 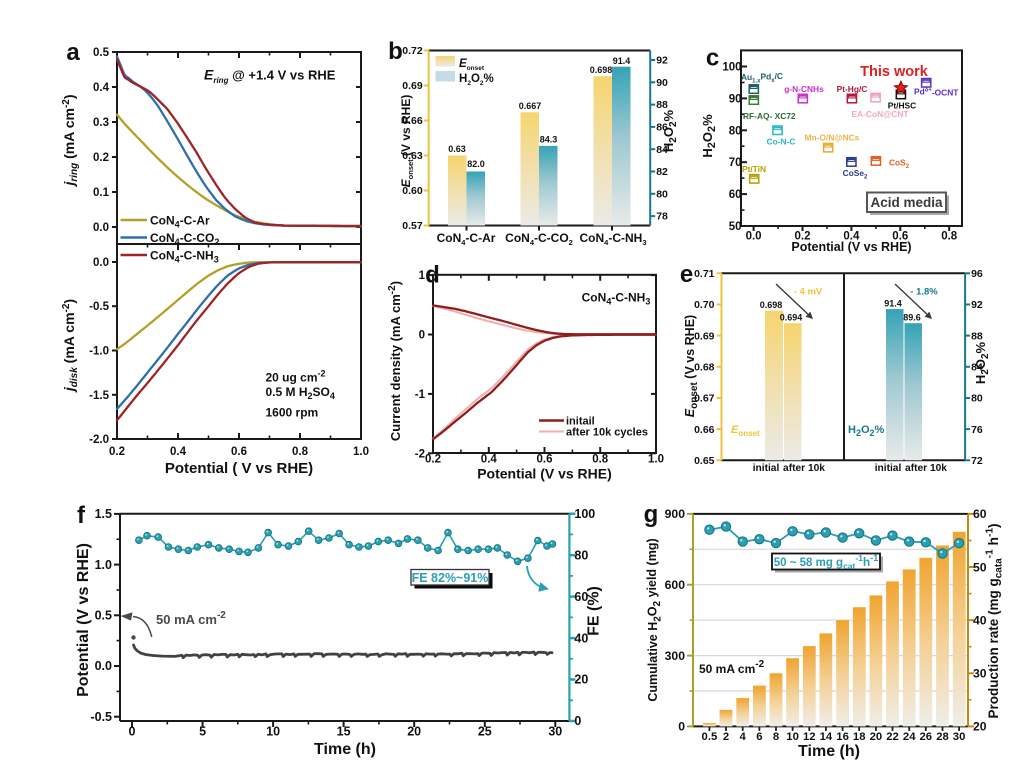 What do you see at coordinates (395, 361) in the screenshot?
I see `svg-text: Current density (mA cm-2)` at bounding box center [395, 361].